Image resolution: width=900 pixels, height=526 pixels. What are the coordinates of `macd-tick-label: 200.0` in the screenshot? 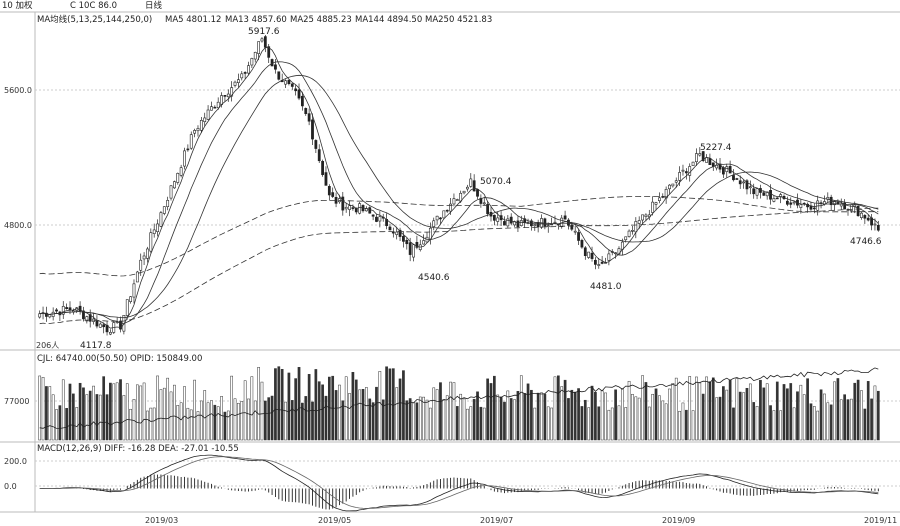 It's located at (15, 461).